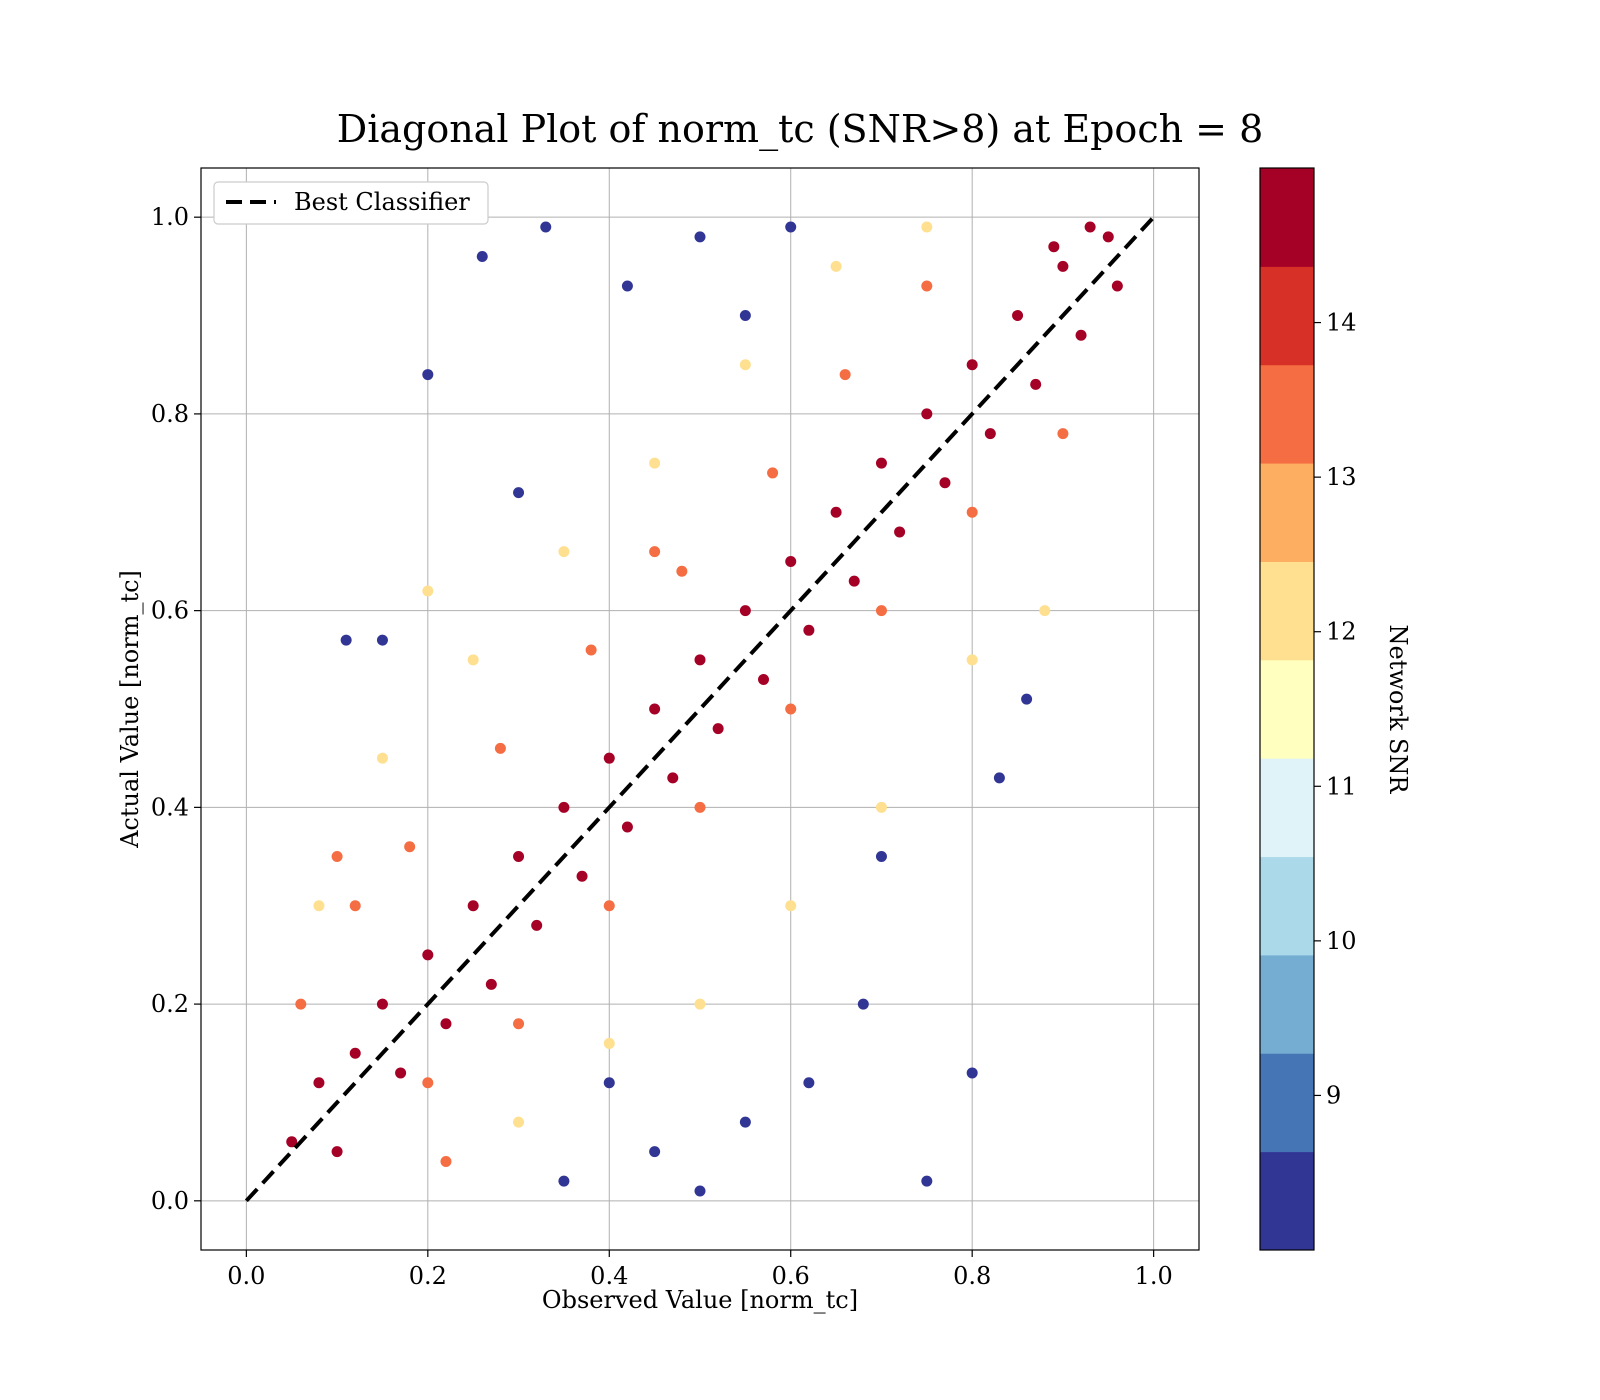 The height and width of the screenshot is (1400, 1600). I want to click on y-tick-label: 0.8, so click(170, 414).